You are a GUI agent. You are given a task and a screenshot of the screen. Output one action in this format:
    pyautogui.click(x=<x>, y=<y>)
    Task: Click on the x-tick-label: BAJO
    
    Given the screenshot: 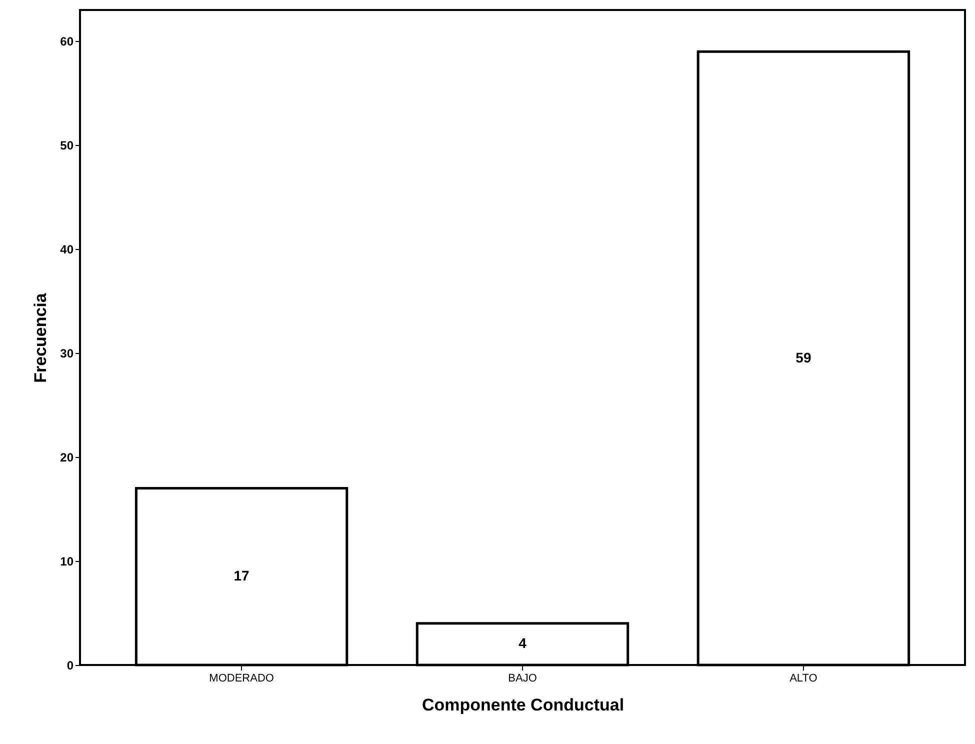 What is the action you would take?
    pyautogui.click(x=523, y=678)
    